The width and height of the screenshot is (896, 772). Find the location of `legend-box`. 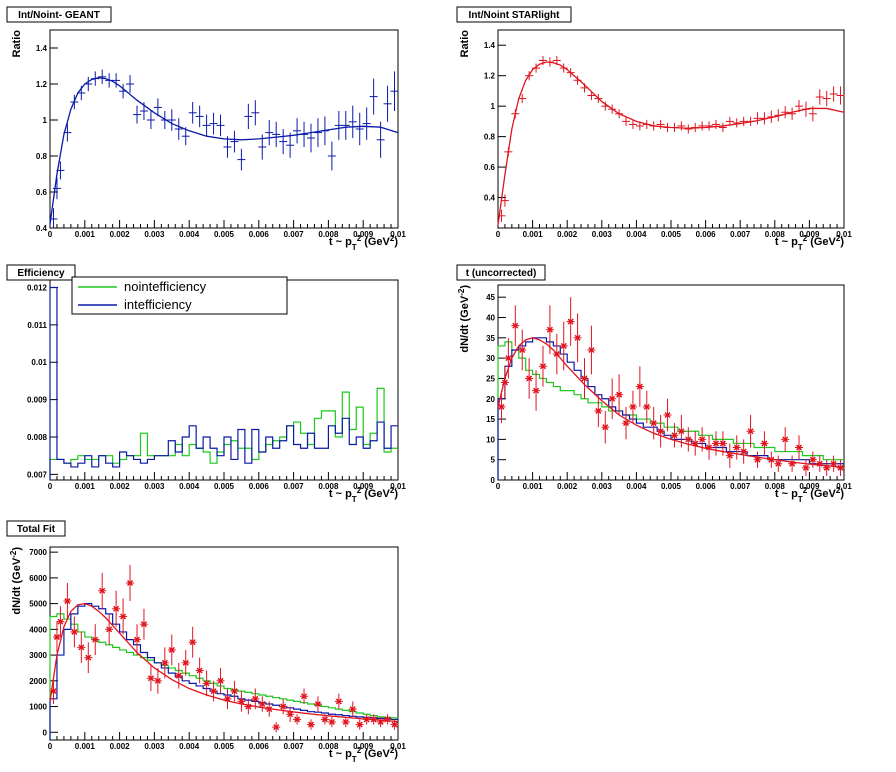

legend-box is located at coordinates (179, 295).